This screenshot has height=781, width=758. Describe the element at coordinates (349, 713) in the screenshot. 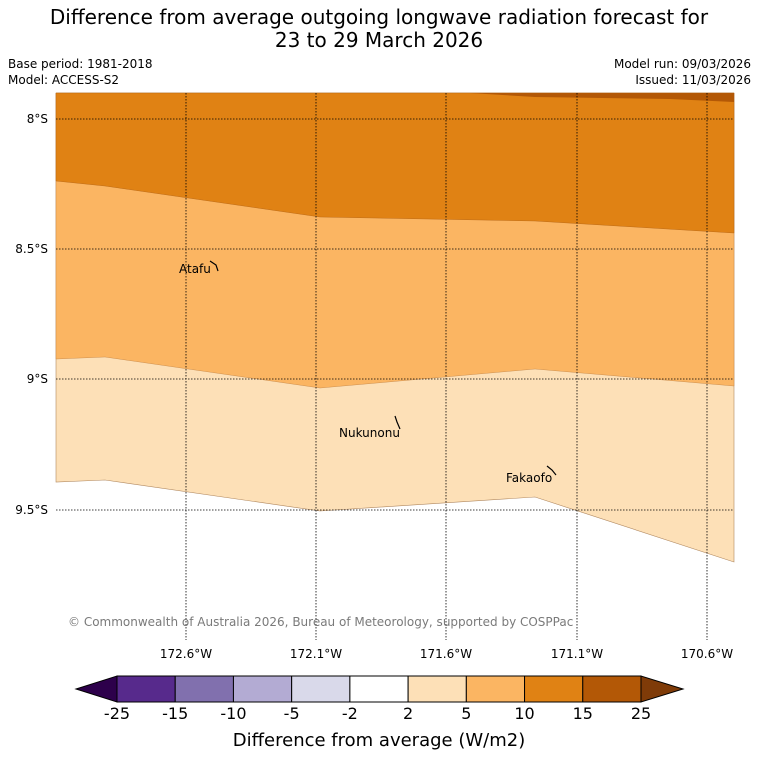

I see `colorbar-tick-label: -2` at that location.